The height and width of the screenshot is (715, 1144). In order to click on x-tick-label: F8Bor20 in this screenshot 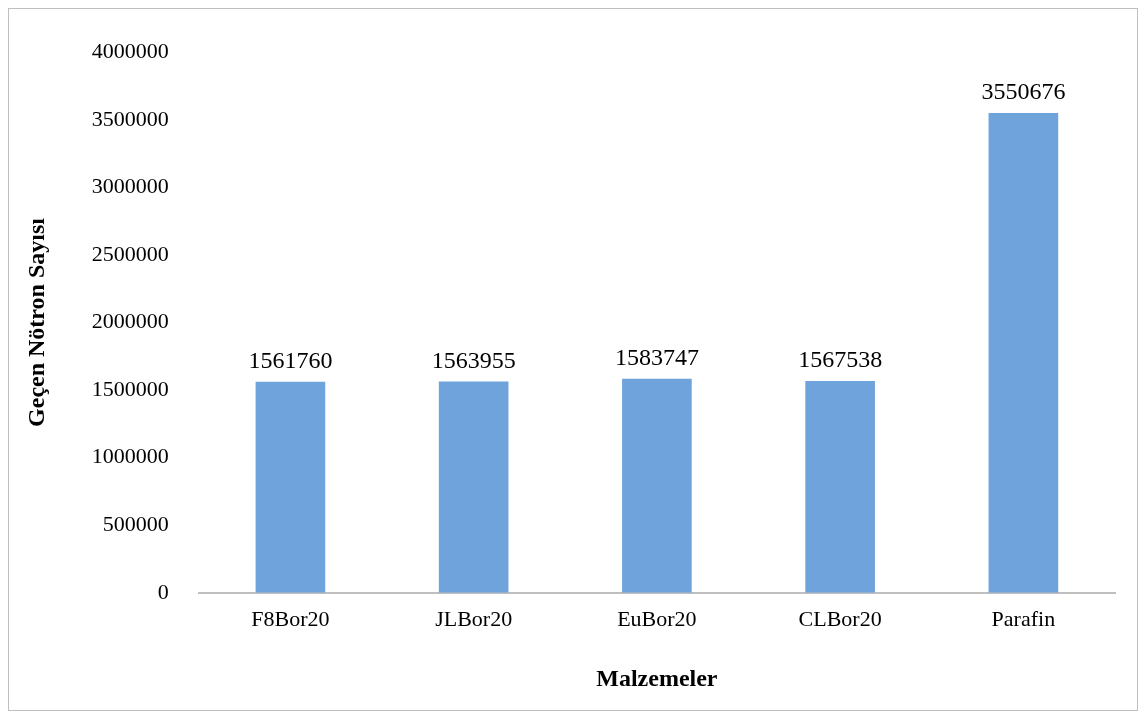, I will do `click(290, 618)`.